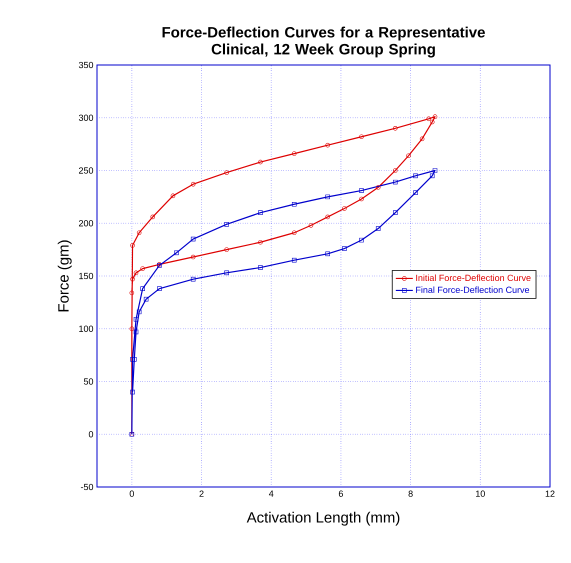 The image size is (571, 563). What do you see at coordinates (473, 290) in the screenshot?
I see `legend-label: Final Force-Deflection Curve` at bounding box center [473, 290].